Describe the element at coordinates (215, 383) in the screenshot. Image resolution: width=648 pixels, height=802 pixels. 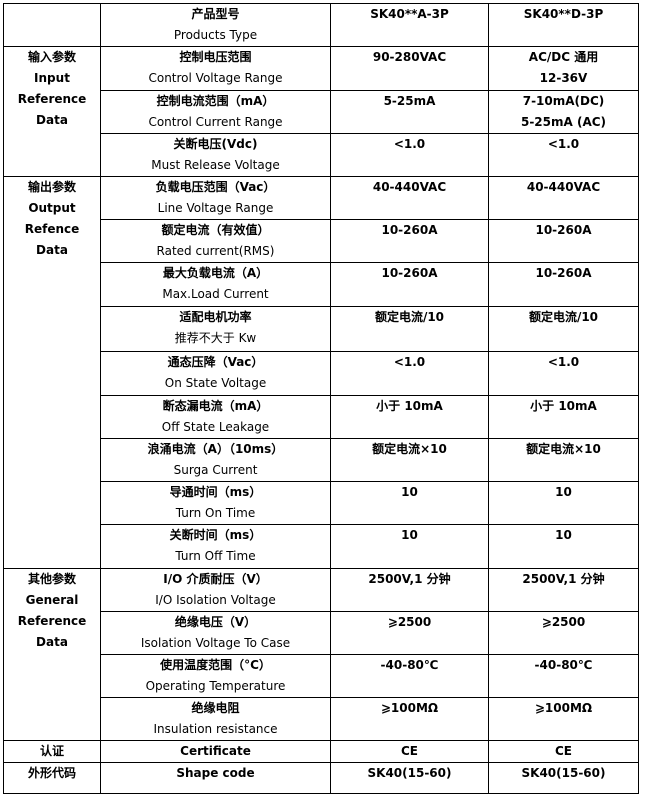
I see `cell-line: On State Voltage` at that location.